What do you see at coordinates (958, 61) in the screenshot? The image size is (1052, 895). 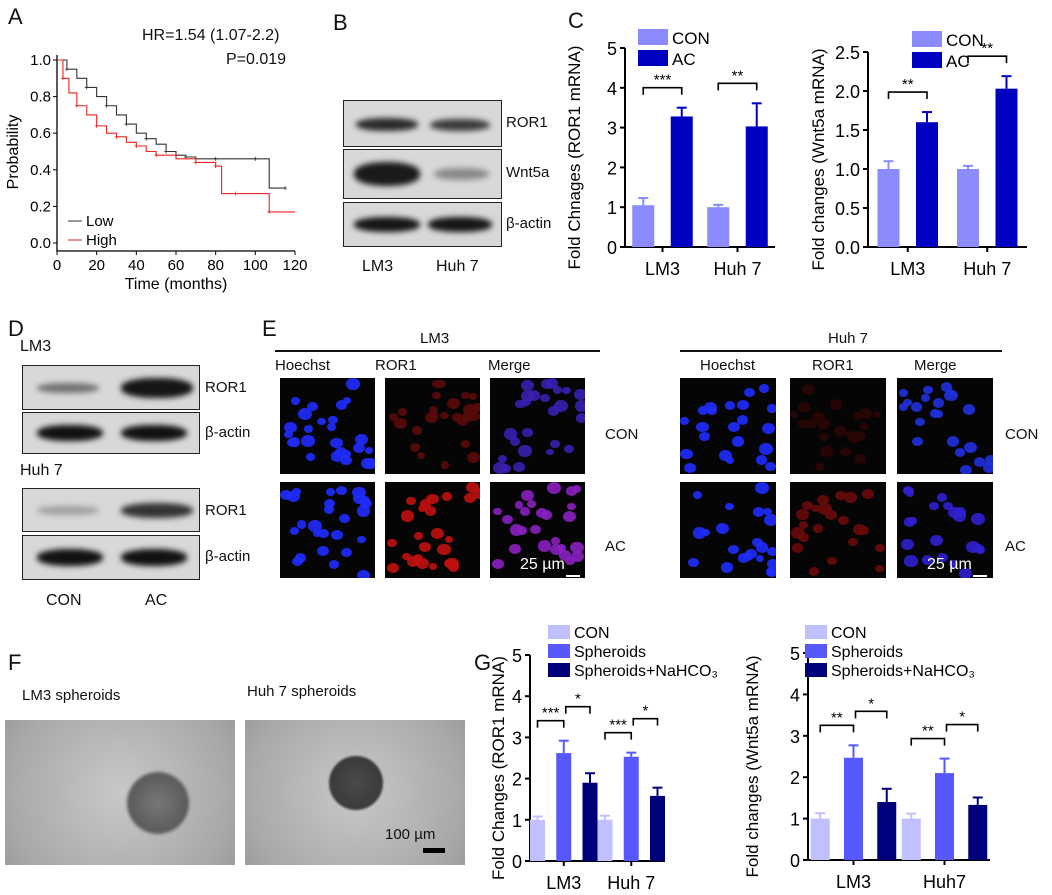 I see `legend-label: AC` at bounding box center [958, 61].